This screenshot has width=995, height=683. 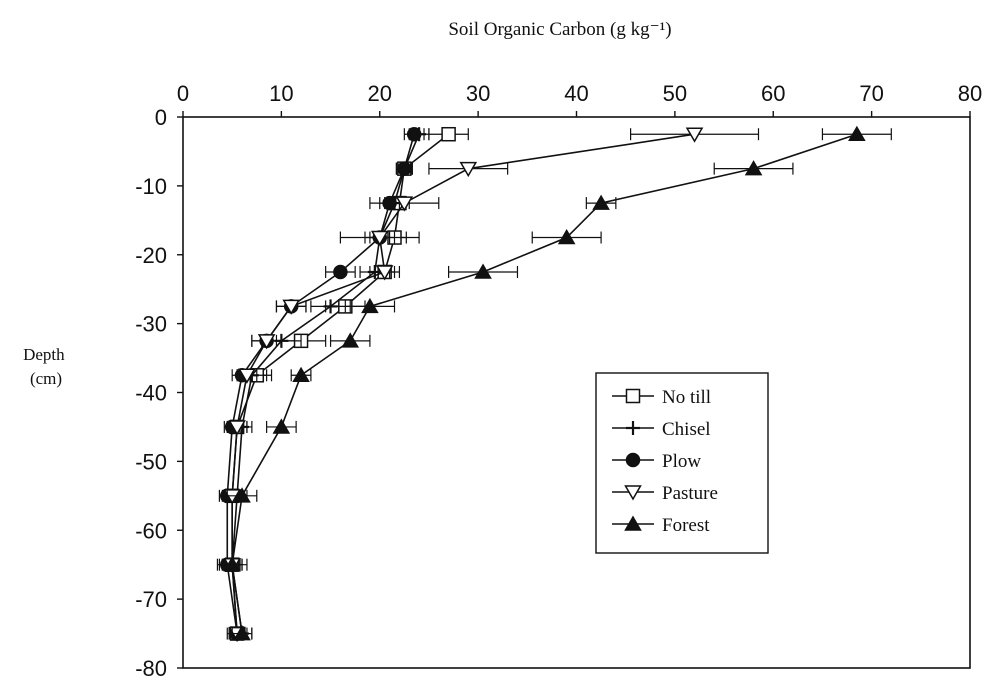 What do you see at coordinates (576, 93) in the screenshot?
I see `x-tick-label-40: 40` at bounding box center [576, 93].